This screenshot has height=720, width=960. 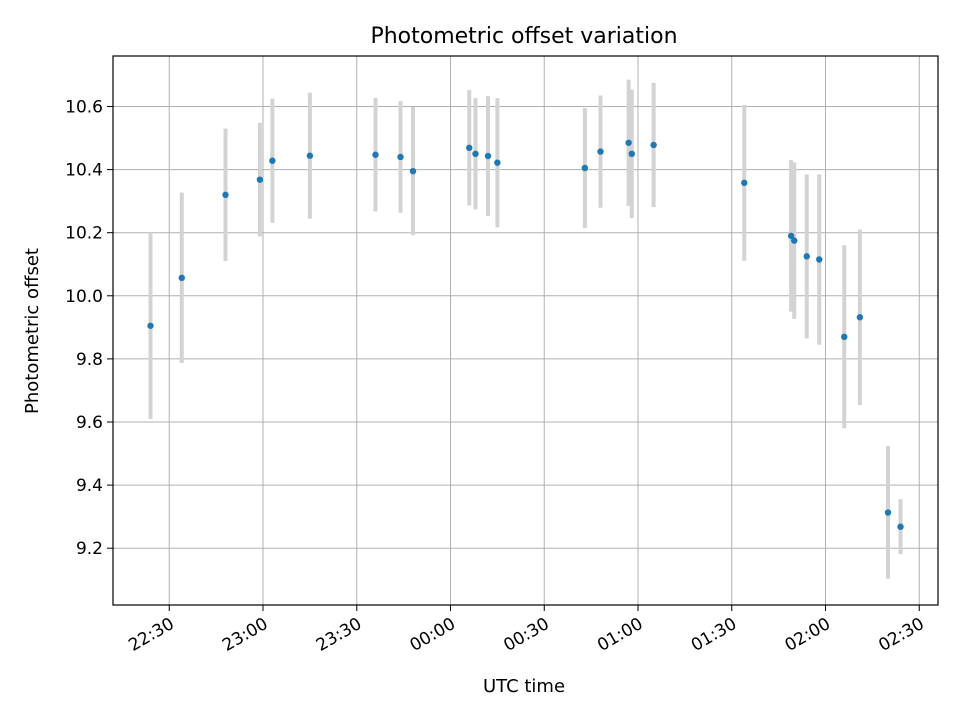 What do you see at coordinates (433, 635) in the screenshot?
I see `x-tick-label: 00:00` at bounding box center [433, 635].